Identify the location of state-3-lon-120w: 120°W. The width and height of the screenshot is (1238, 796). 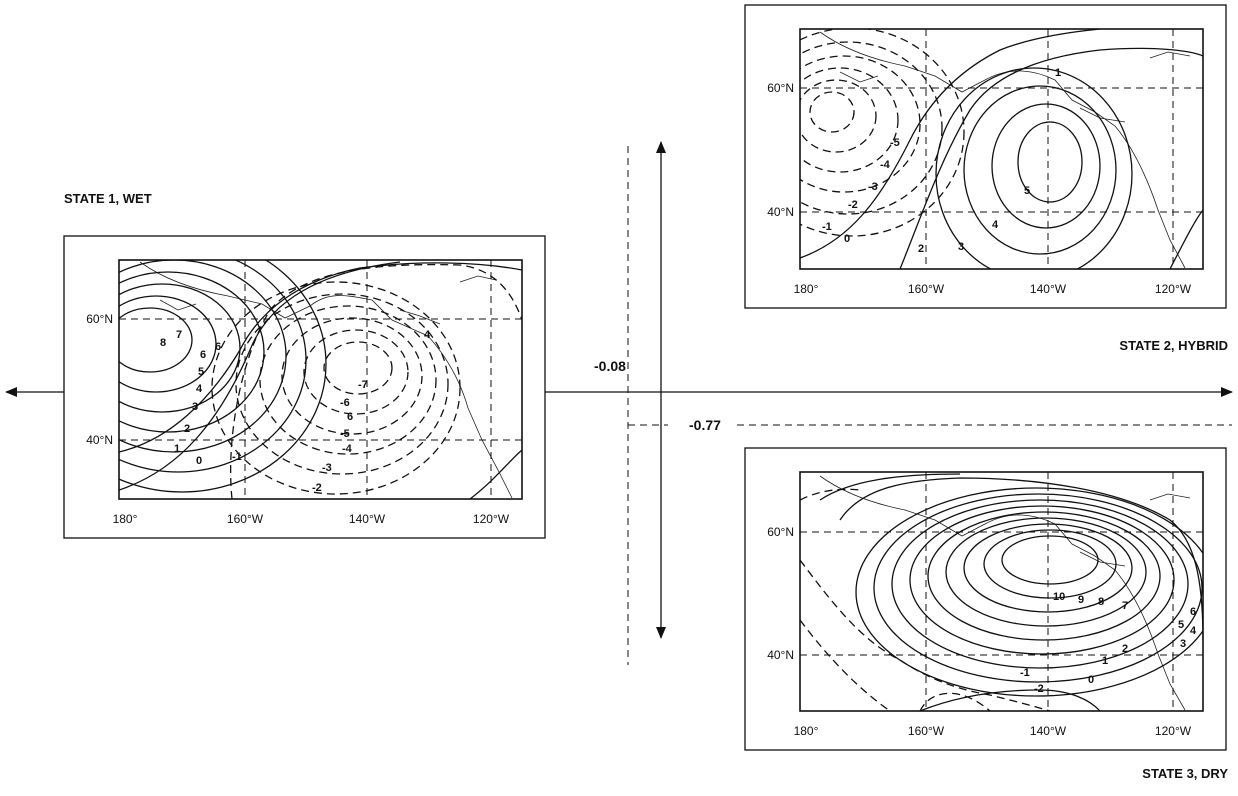
(1173, 731).